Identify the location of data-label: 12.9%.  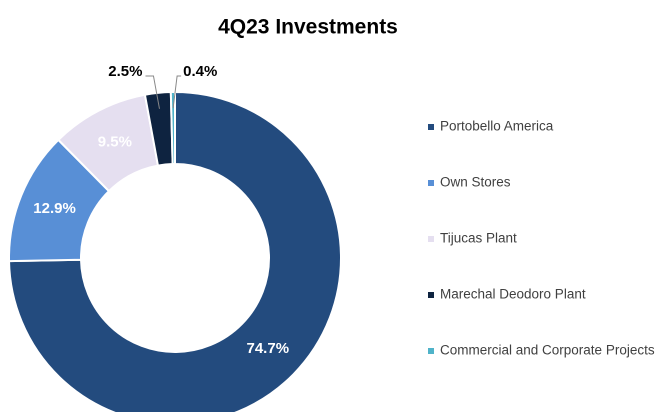
(54, 208).